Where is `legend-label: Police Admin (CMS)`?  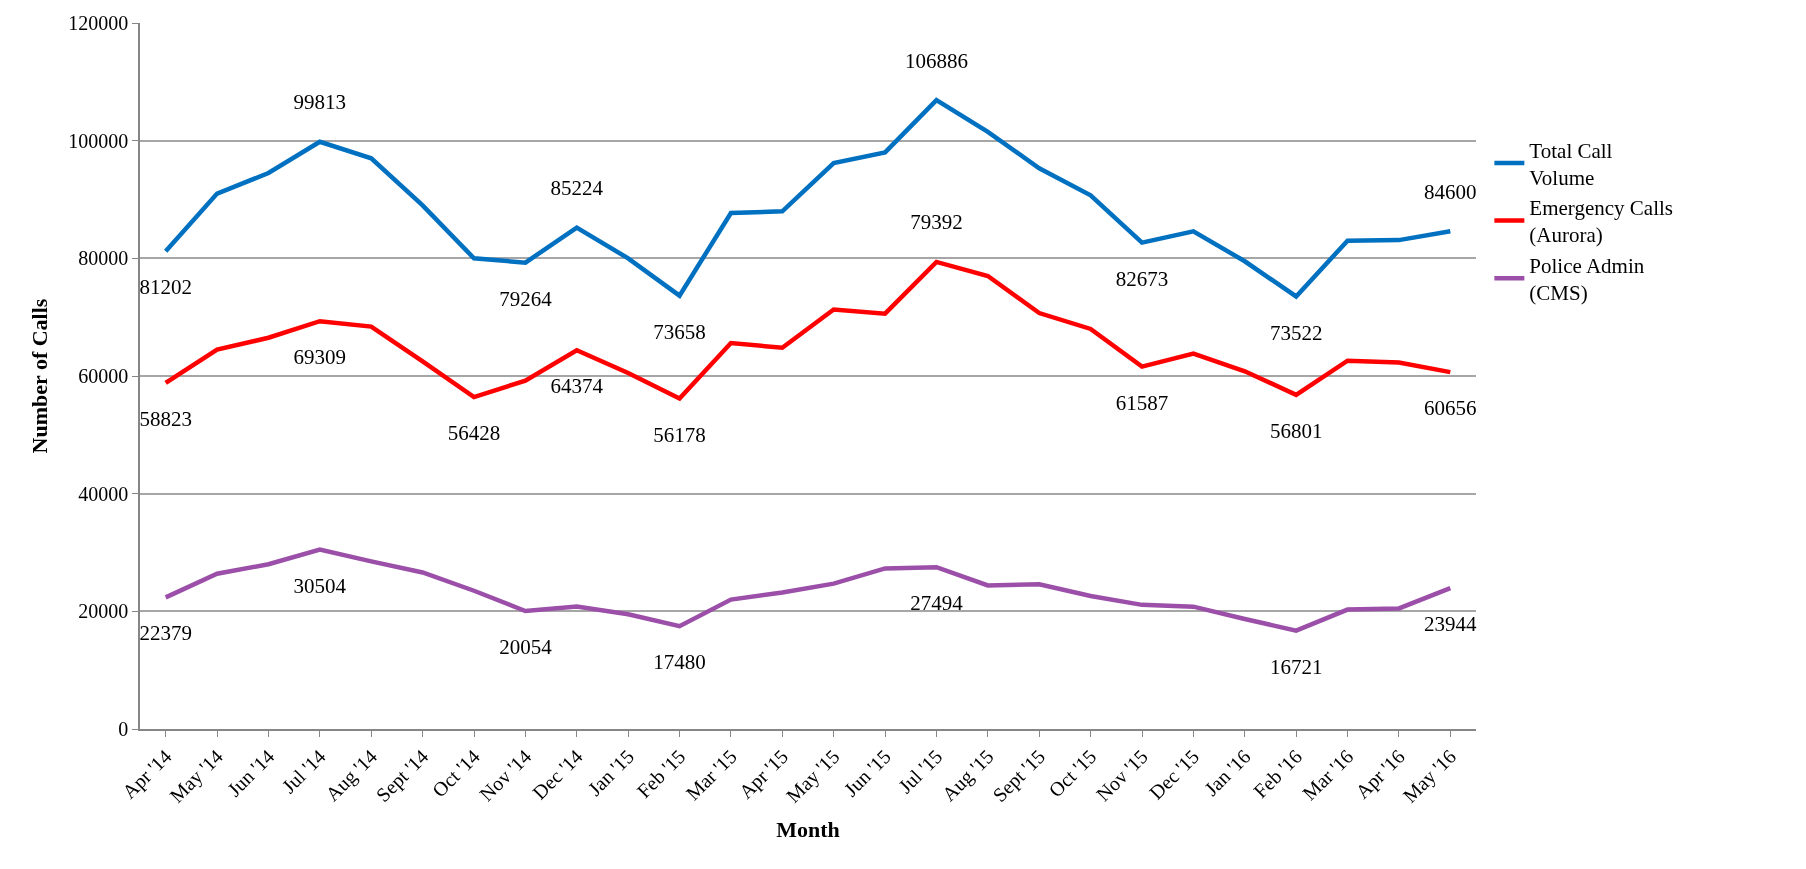
legend-label: Police Admin (CMS) is located at coordinates (1587, 279).